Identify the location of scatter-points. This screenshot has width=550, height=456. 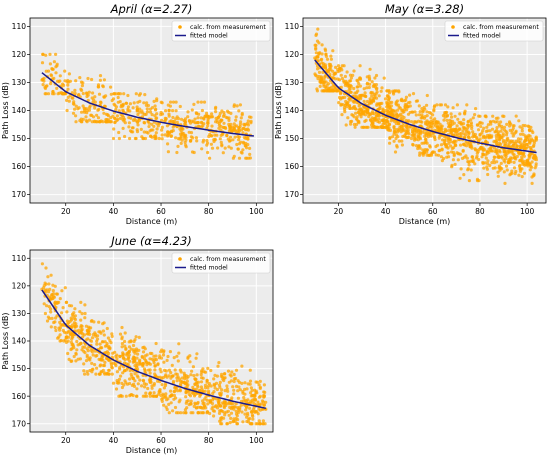
(146, 106).